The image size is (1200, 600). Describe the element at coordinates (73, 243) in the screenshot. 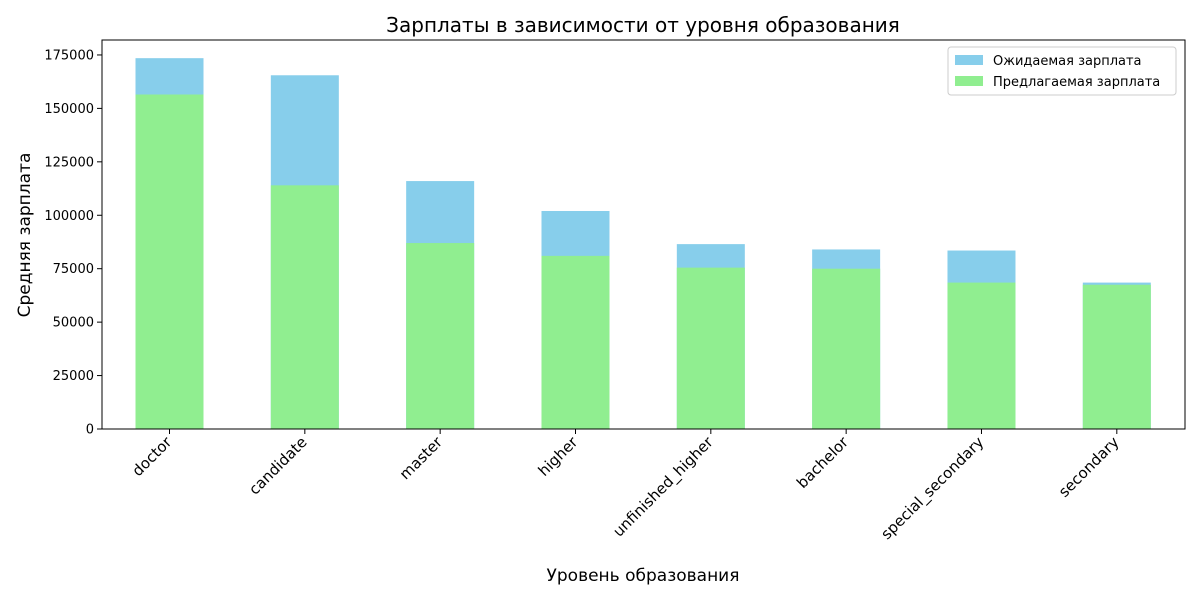

I see `y-axis: 0 25000 50000 75000 100000 125000 150000 175000` at that location.